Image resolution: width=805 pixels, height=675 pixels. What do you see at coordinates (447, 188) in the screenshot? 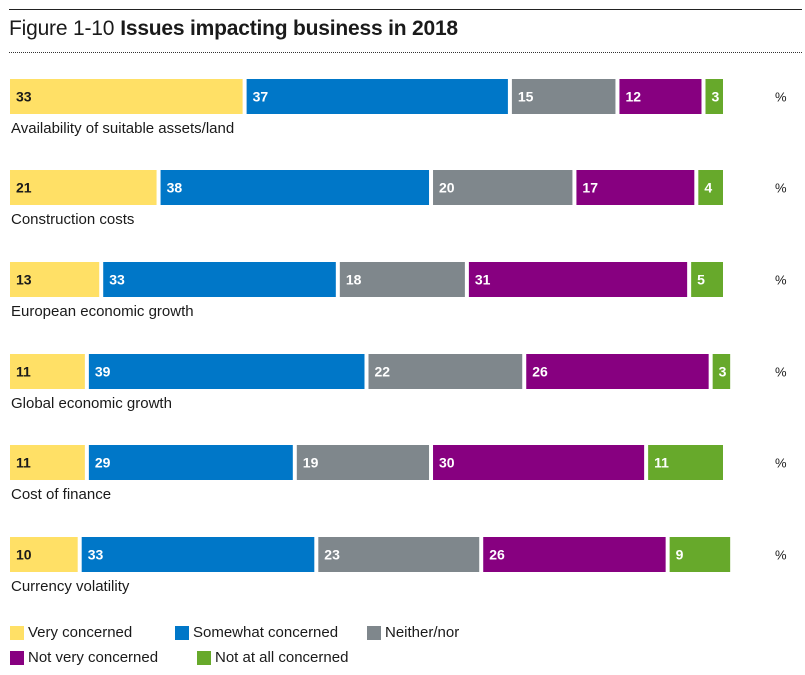
I see `bar-value-label: 20` at bounding box center [447, 188].